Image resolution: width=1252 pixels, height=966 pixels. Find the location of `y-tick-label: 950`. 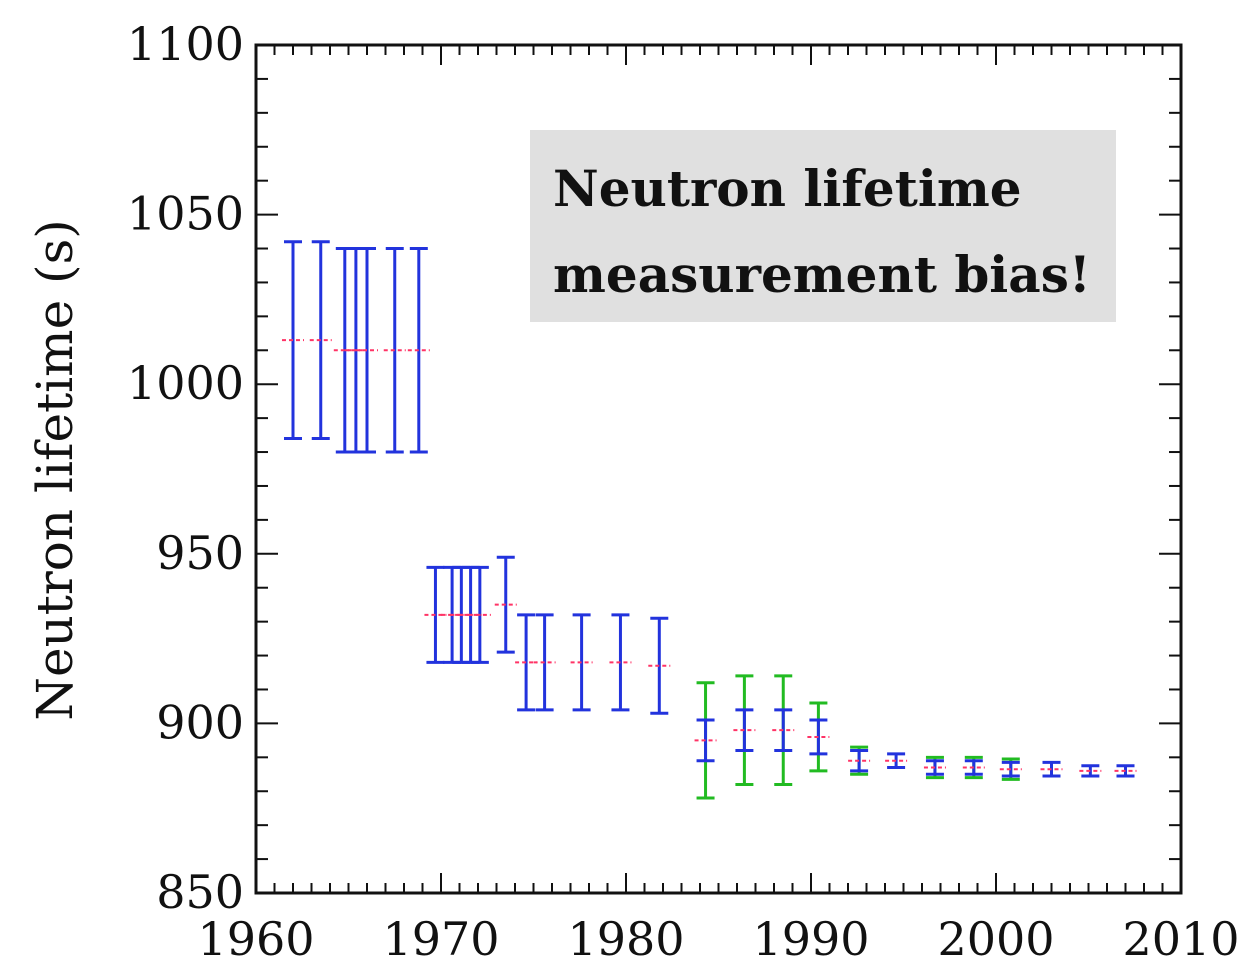

y-tick-label: 950 is located at coordinates (200, 553).